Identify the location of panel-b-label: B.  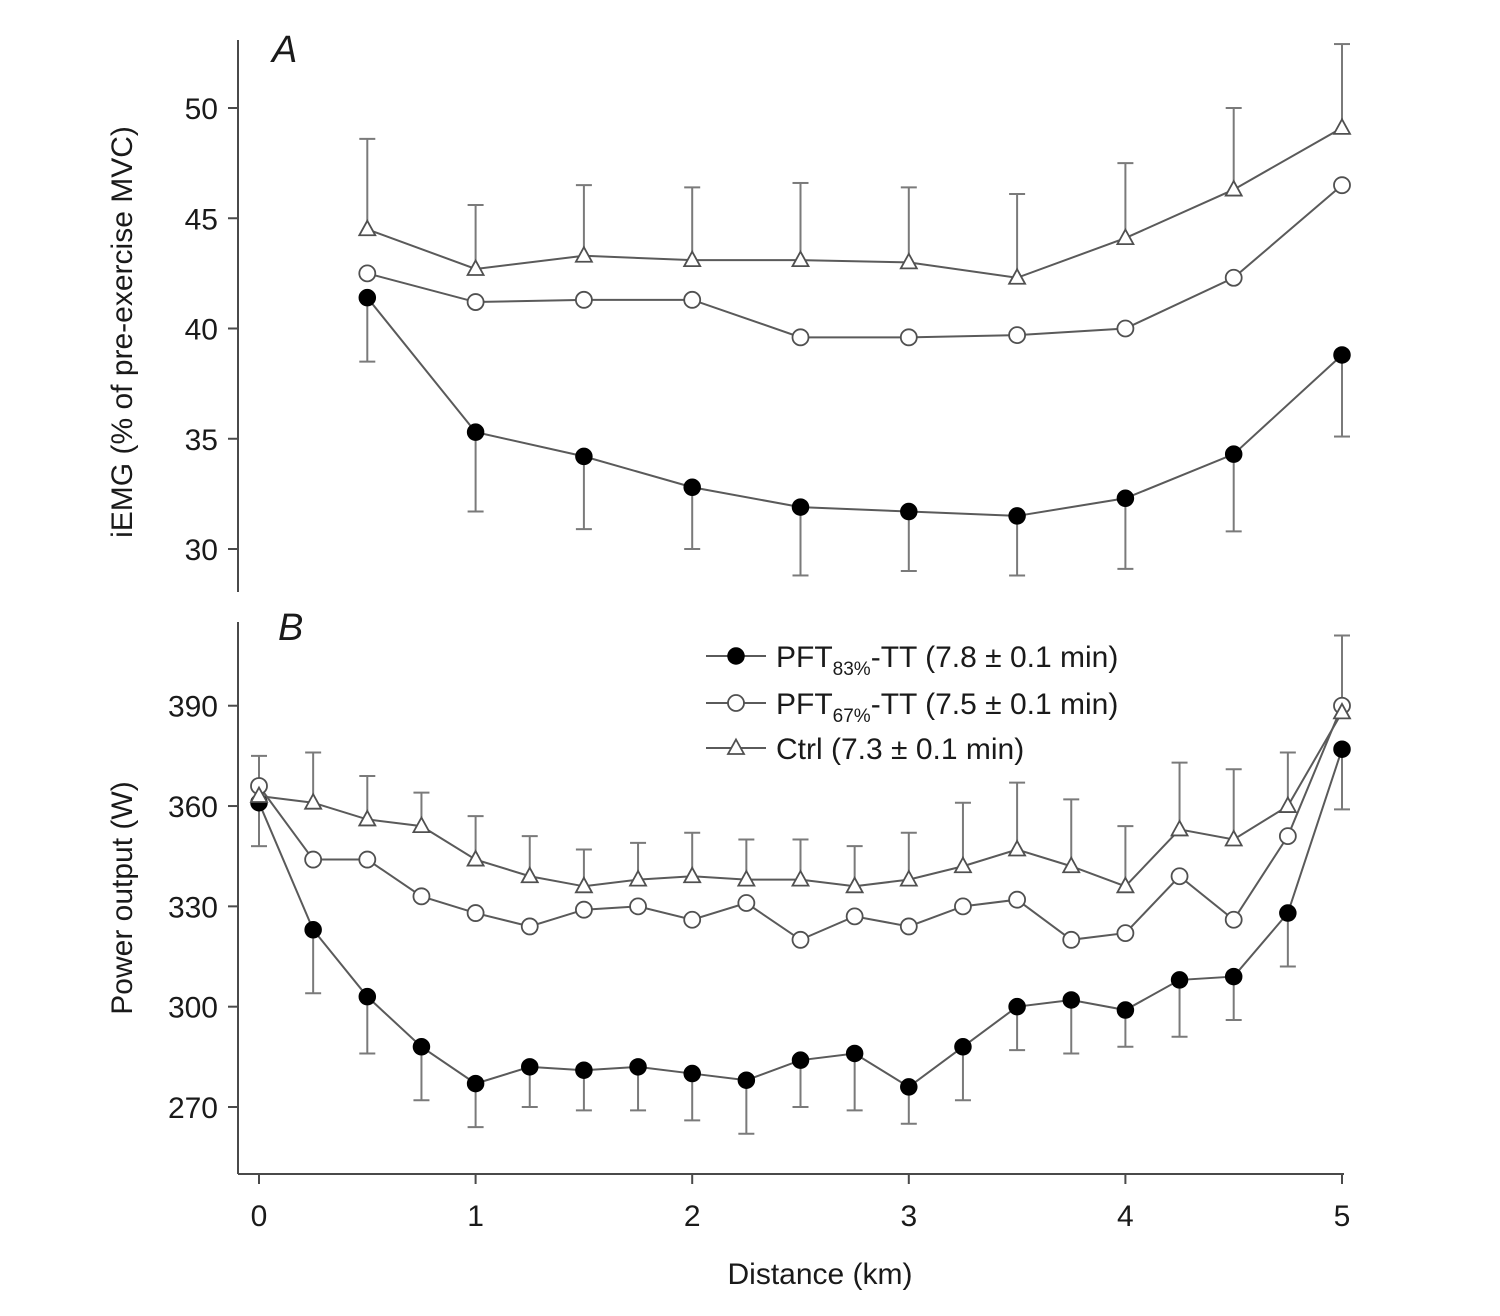
(290, 628).